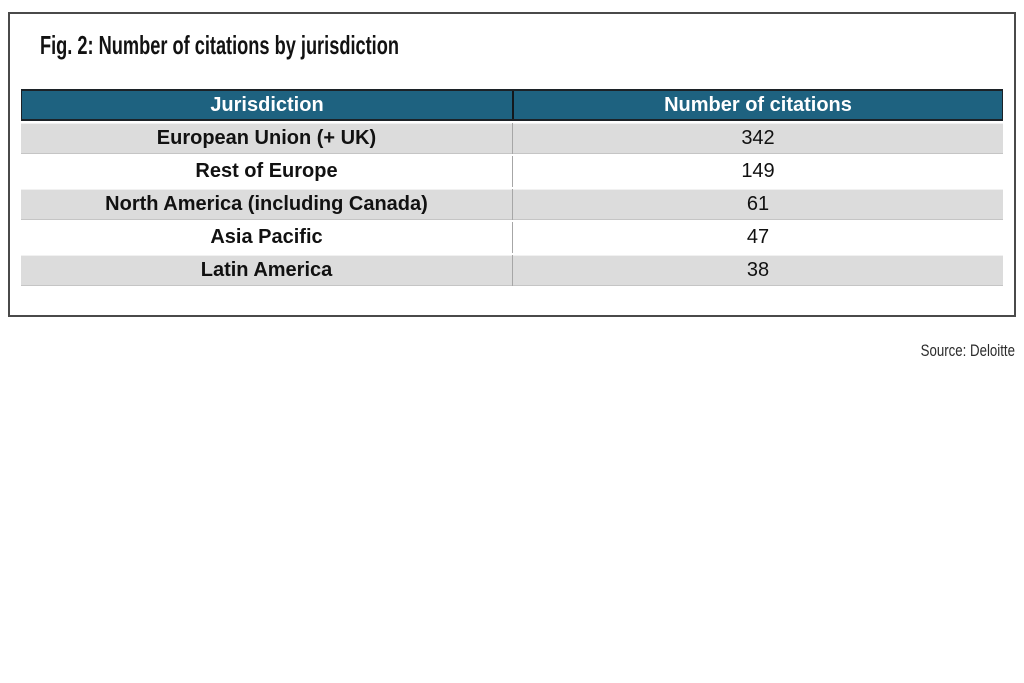 This screenshot has height=683, width=1024. I want to click on table-header-row: Jurisdiction Number of citations, so click(512, 105).